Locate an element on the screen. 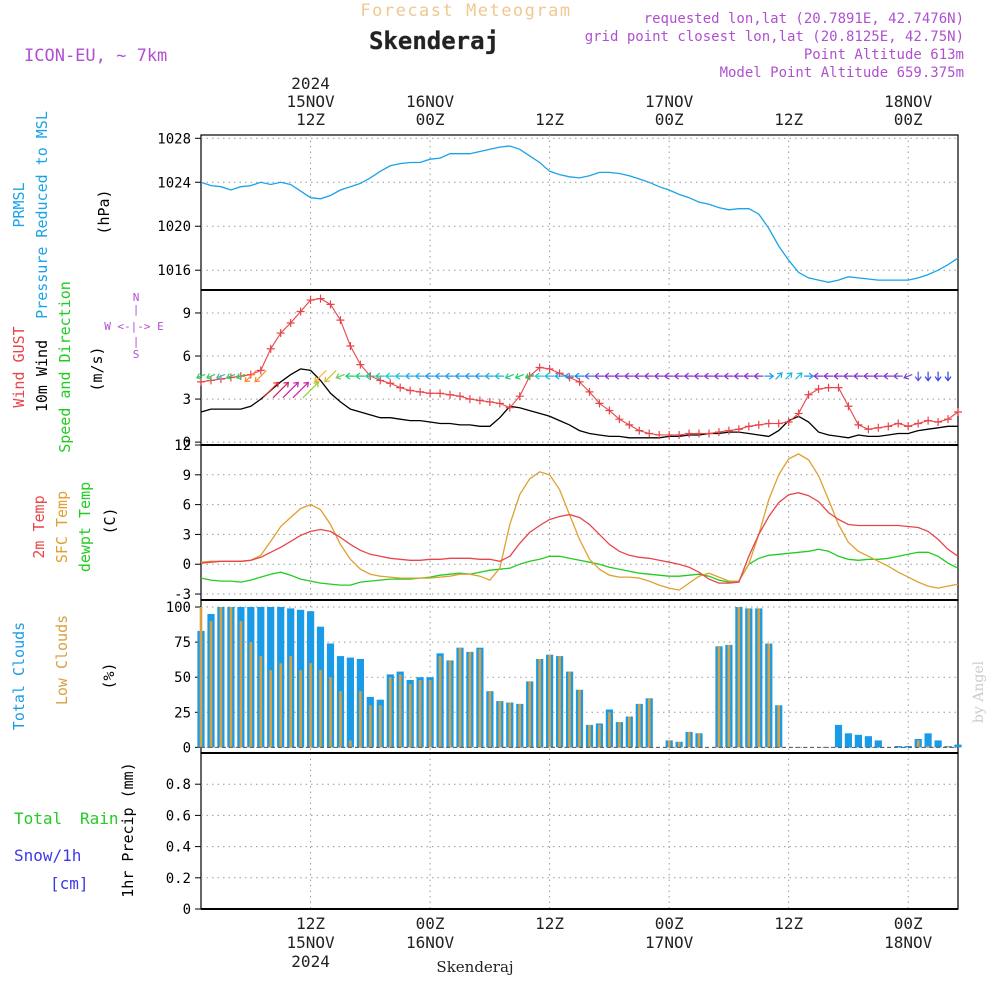 The height and width of the screenshot is (1004, 1000). wind10m-label: 10m Wind is located at coordinates (42, 376).